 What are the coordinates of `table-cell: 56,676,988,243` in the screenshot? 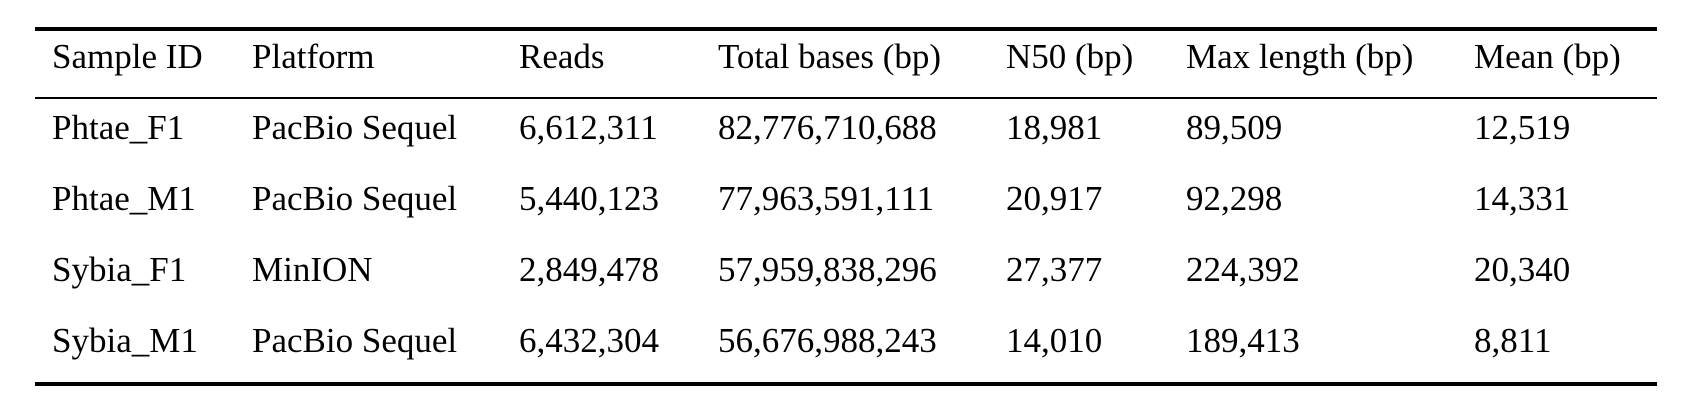 It's located at (827, 340).